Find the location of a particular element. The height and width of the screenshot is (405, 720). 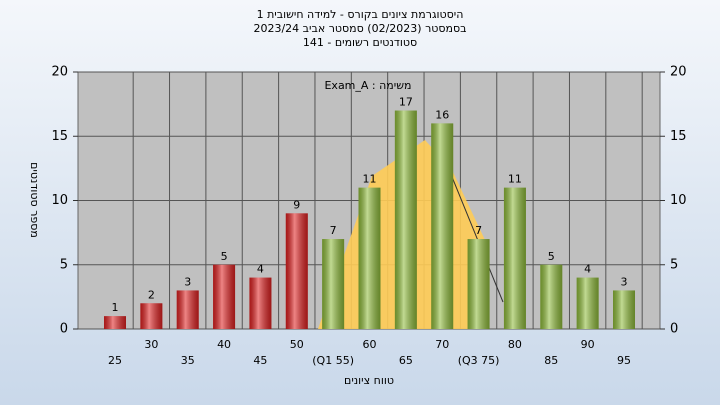

y-tick-label-right: 20 is located at coordinates (678, 72).